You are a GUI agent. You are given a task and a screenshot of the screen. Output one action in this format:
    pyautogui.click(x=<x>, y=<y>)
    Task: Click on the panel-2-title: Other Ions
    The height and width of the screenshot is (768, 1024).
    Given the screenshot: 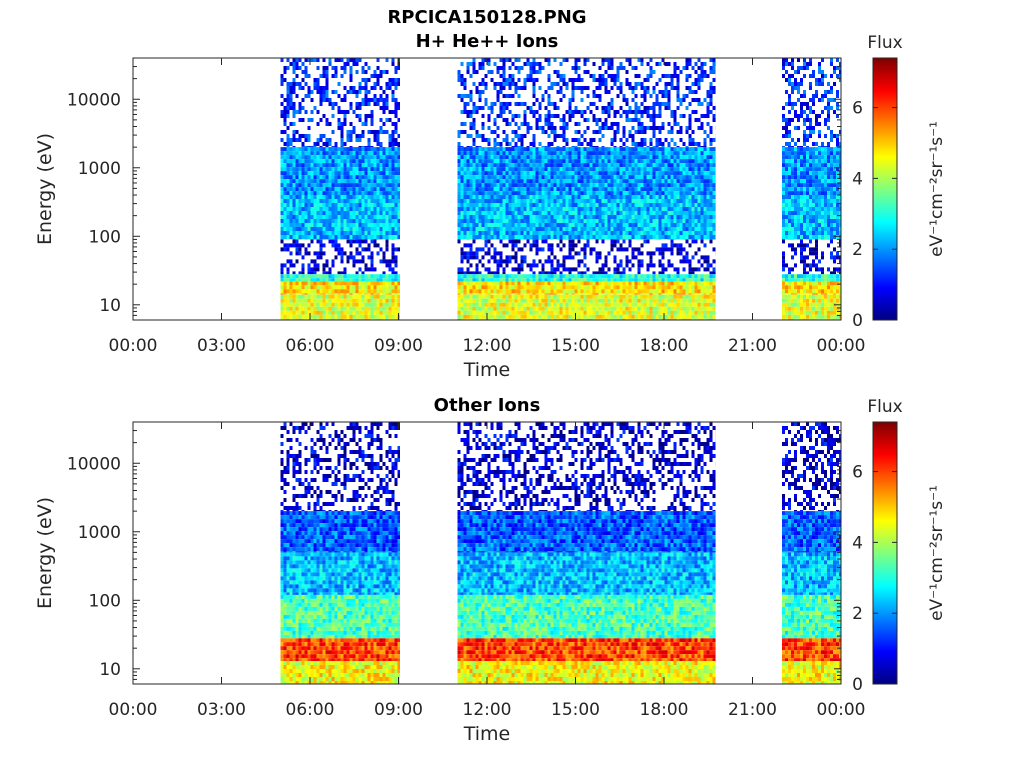 What is the action you would take?
    pyautogui.click(x=487, y=405)
    